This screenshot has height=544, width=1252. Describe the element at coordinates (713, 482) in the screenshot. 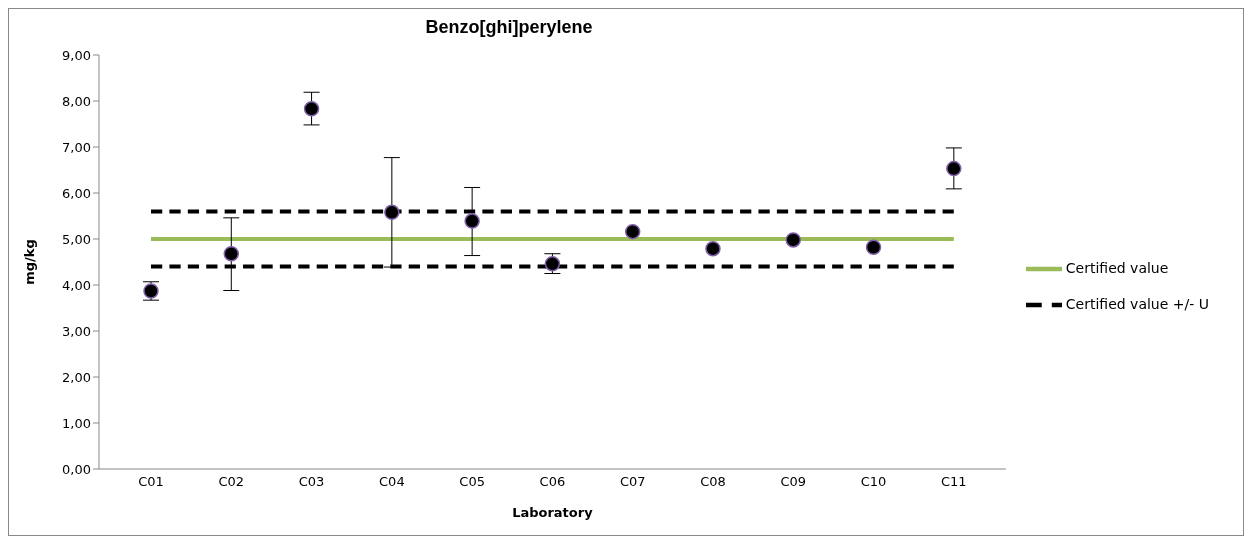

I see `x-tick-label: C08` at that location.